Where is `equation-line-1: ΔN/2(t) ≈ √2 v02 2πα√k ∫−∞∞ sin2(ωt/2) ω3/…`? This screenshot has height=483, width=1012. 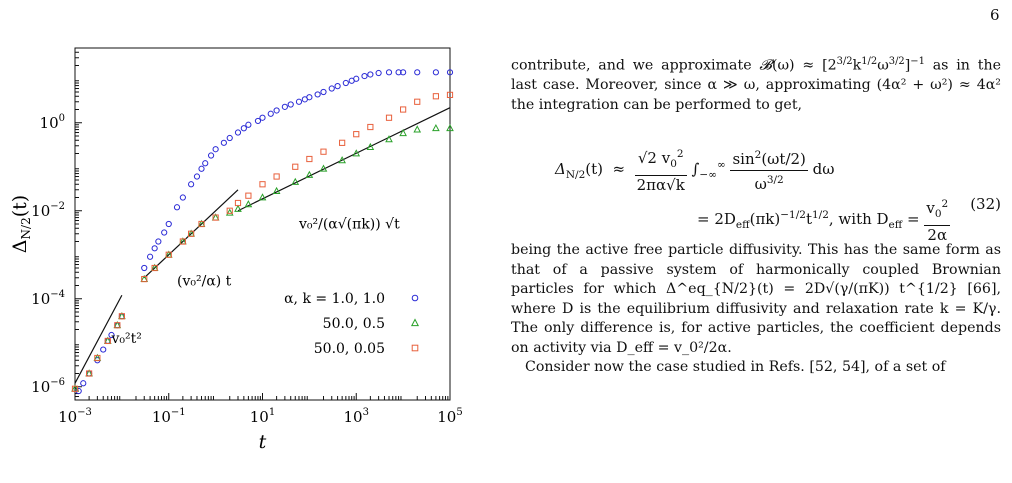 equation-line-1: ΔN/2(t) ≈ √2 v02 2πα√k ∫−∞∞ sin2(ωt/2) ω3/… is located at coordinates (695, 170).